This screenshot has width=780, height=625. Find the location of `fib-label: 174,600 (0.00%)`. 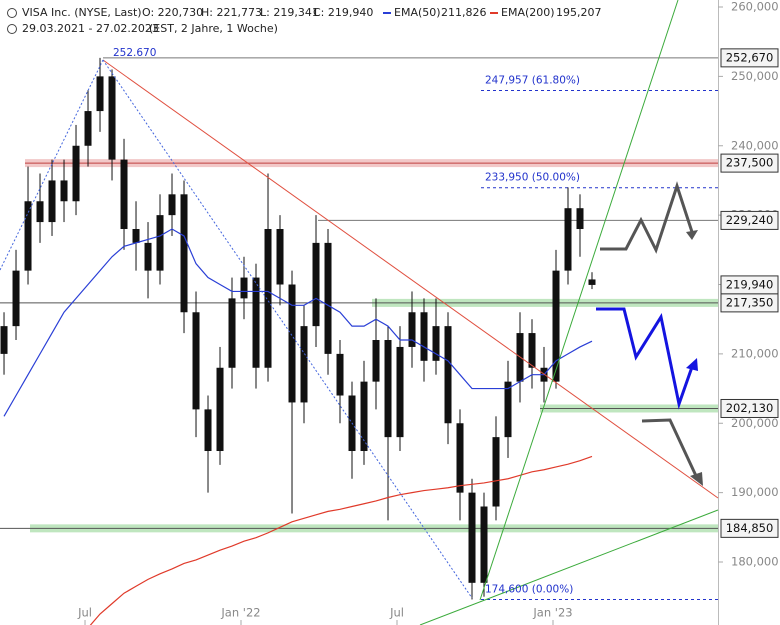

fib-label: 174,600 (0.00%) is located at coordinates (529, 589).